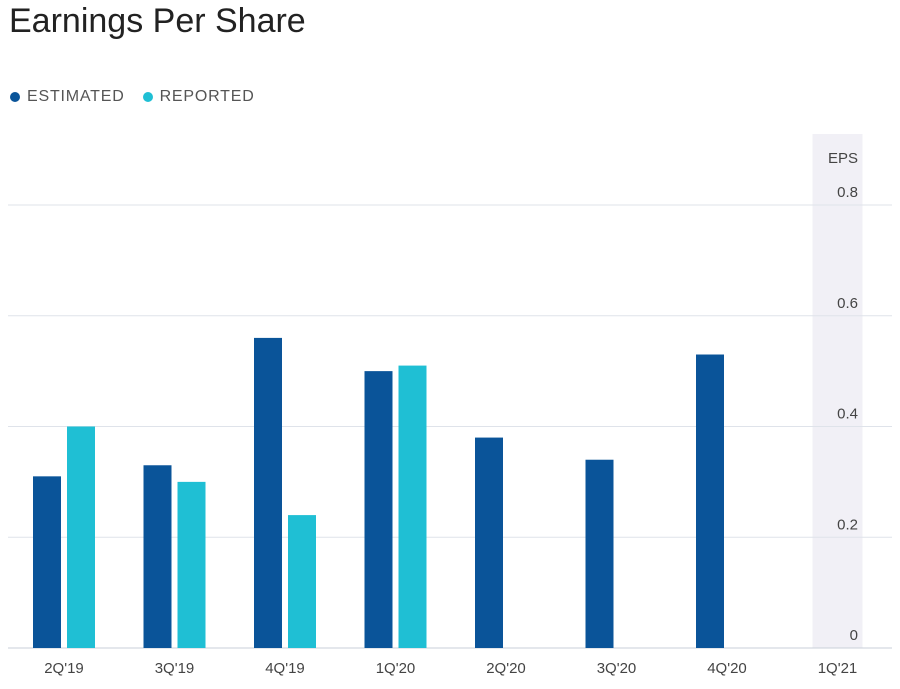 The image size is (900, 689). Describe the element at coordinates (506, 668) in the screenshot. I see `x-tick-label: 2Q'20` at that location.